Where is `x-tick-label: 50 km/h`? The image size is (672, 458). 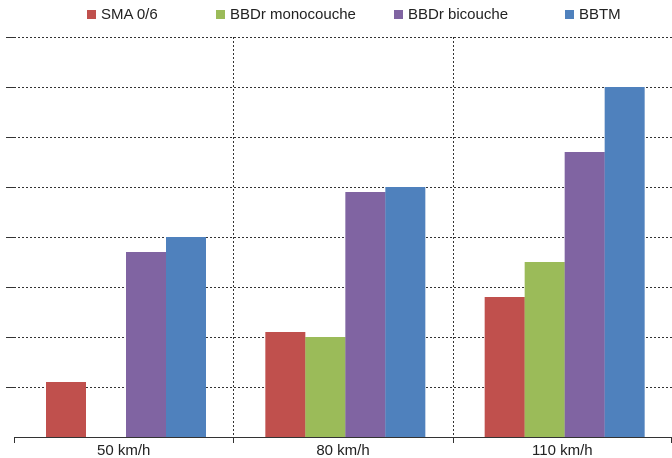
x-tick-label: 50 km/h is located at coordinates (123, 450).